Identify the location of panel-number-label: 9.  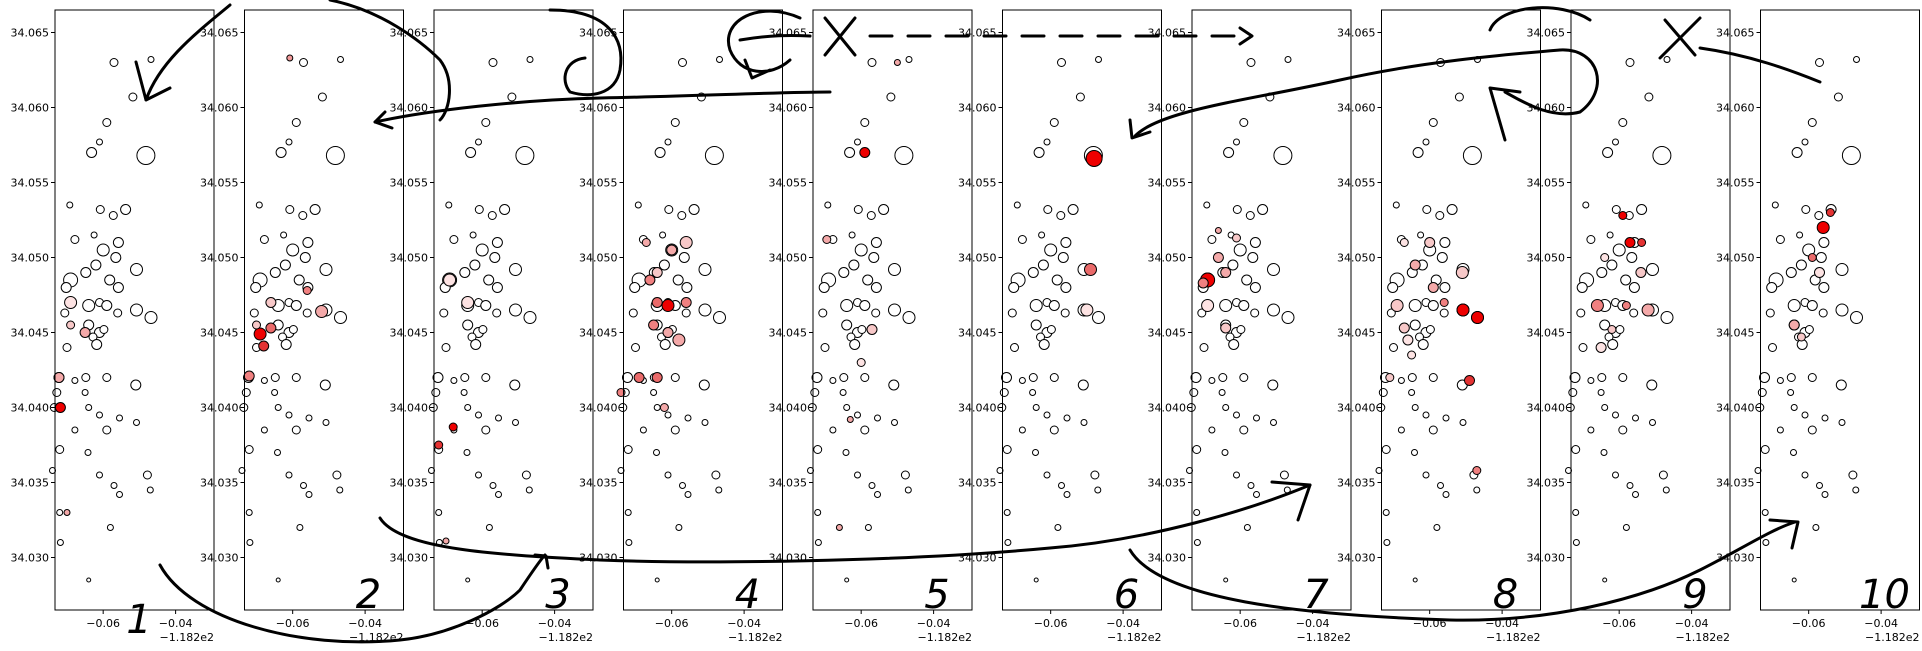
(1694, 595).